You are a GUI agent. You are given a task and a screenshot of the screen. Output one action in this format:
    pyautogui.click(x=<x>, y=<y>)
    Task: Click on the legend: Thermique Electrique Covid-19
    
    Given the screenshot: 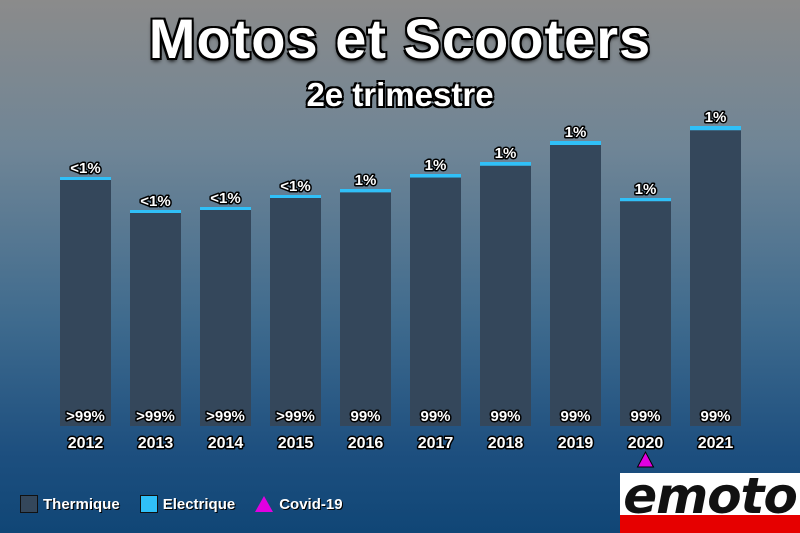 What is the action you would take?
    pyautogui.click(x=191, y=504)
    